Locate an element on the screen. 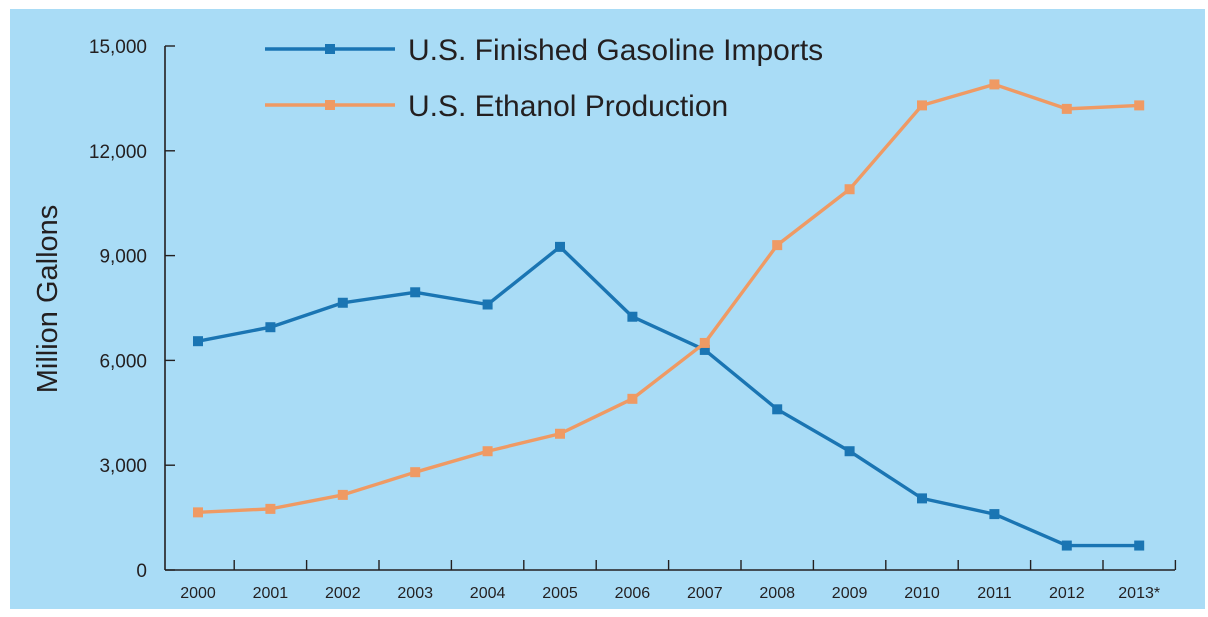  y-tick-label: 9,000 is located at coordinates (123, 257).